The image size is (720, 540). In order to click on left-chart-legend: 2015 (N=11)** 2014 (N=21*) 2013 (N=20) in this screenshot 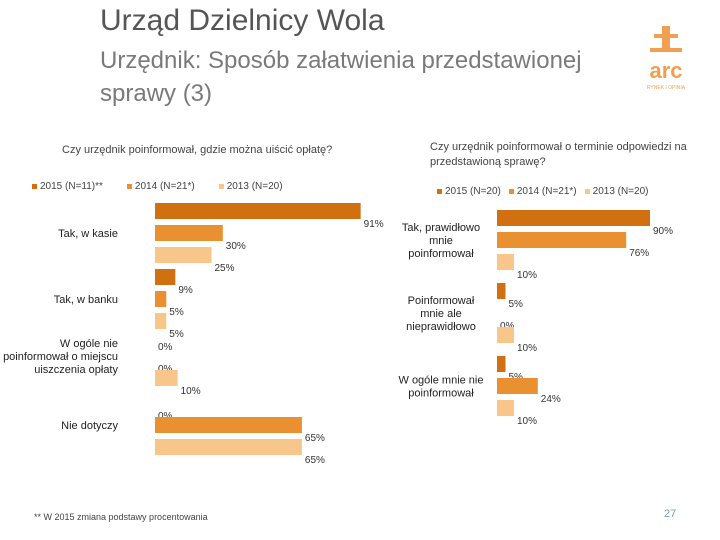, I will do `click(157, 186)`.